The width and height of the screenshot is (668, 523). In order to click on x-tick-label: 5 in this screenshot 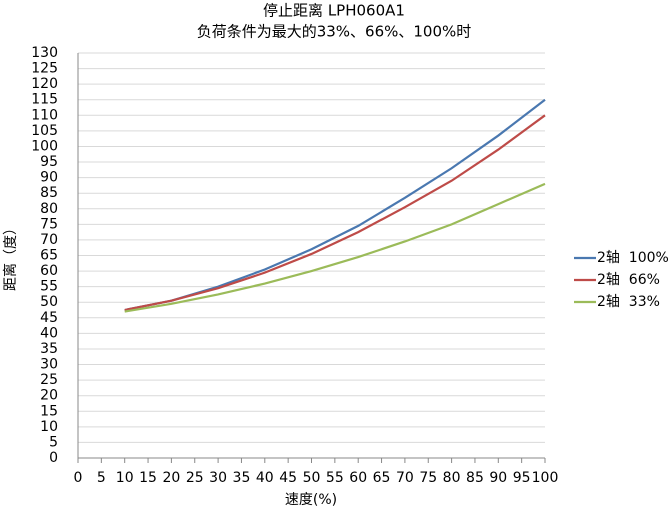, I will do `click(101, 478)`.